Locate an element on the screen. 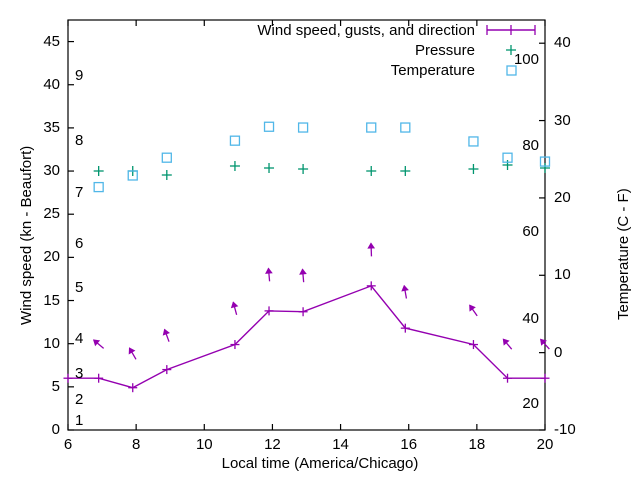 This screenshot has width=640, height=480. legend-item-wind: Wind speed, gusts, and direction is located at coordinates (268, 30).